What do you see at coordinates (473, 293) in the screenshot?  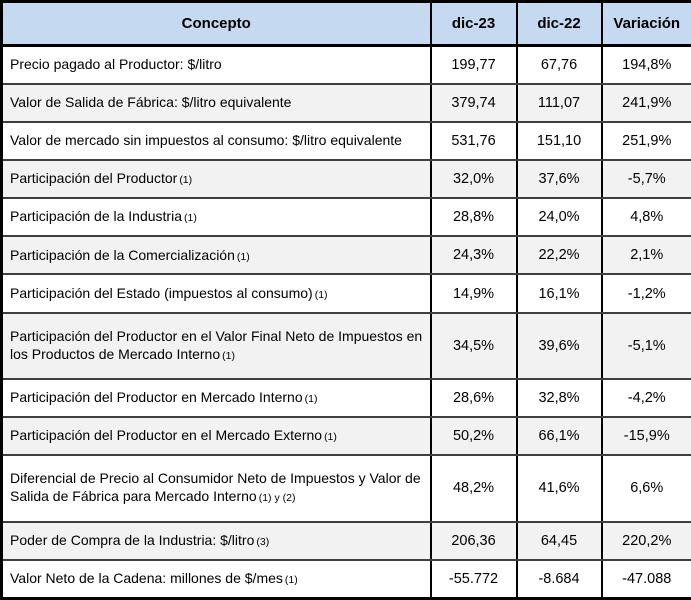 I see `dic23-value: 14,9%` at bounding box center [473, 293].